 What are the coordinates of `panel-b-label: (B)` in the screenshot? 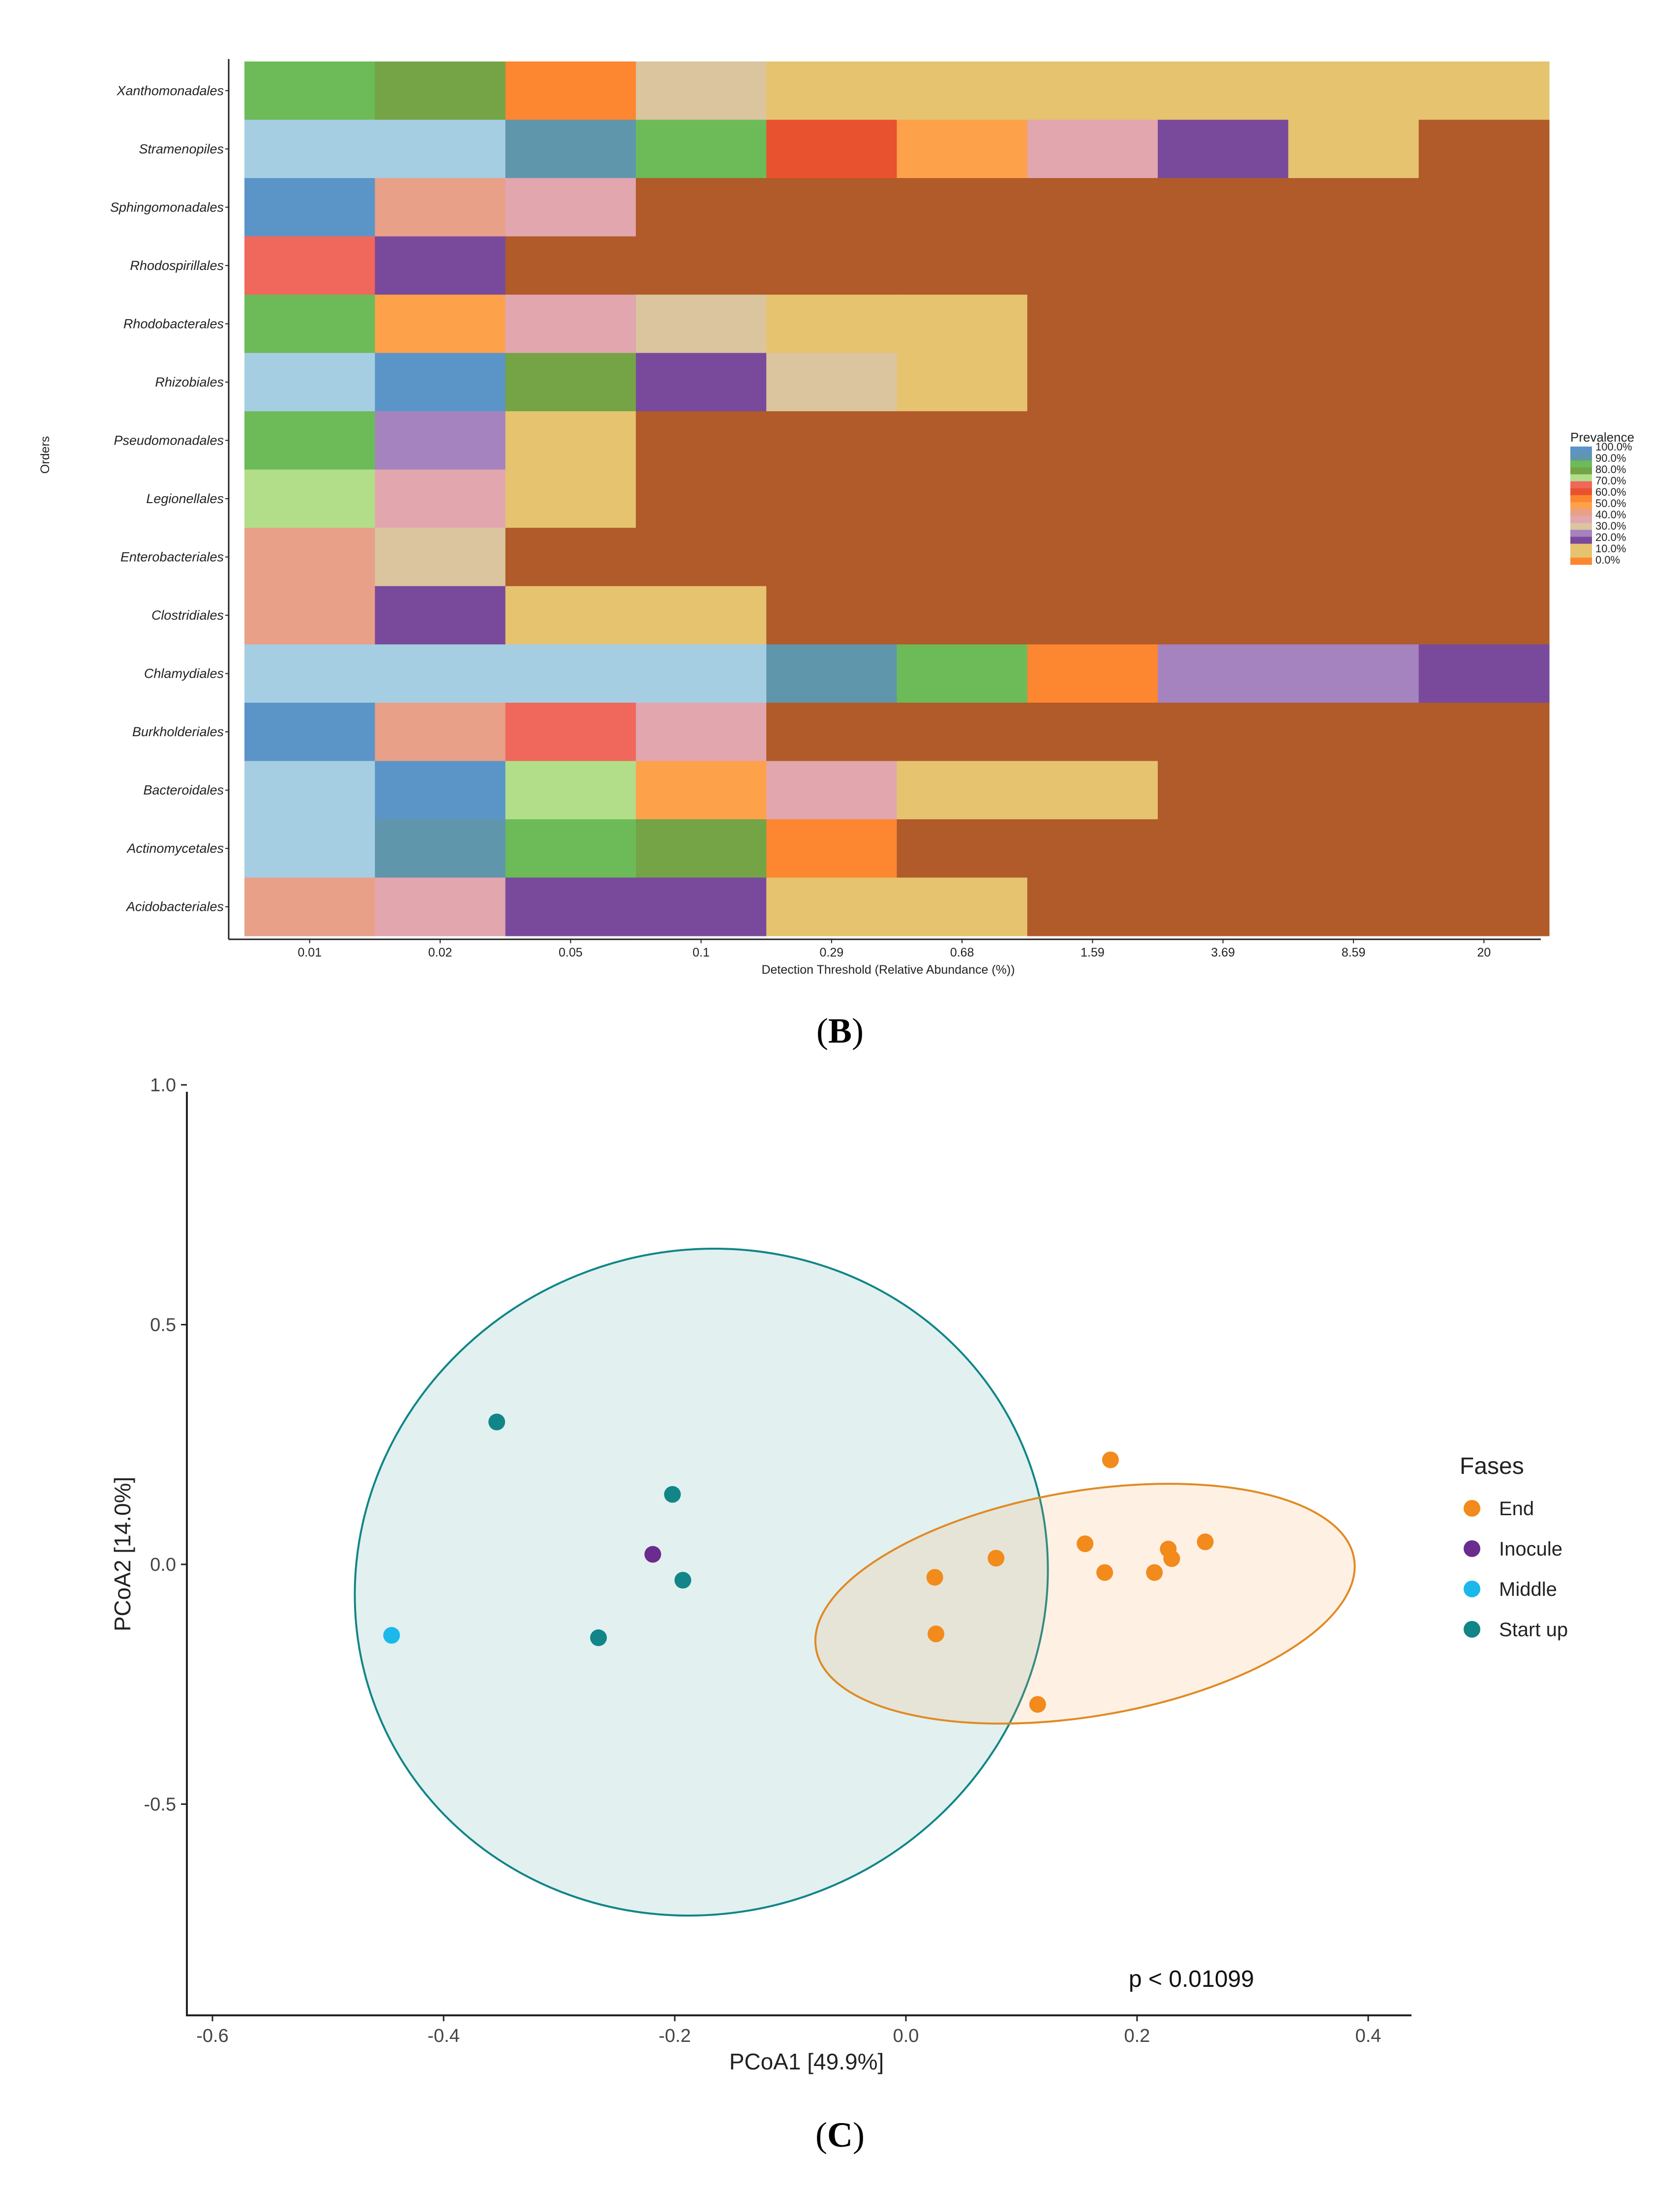 It's located at (840, 1030).